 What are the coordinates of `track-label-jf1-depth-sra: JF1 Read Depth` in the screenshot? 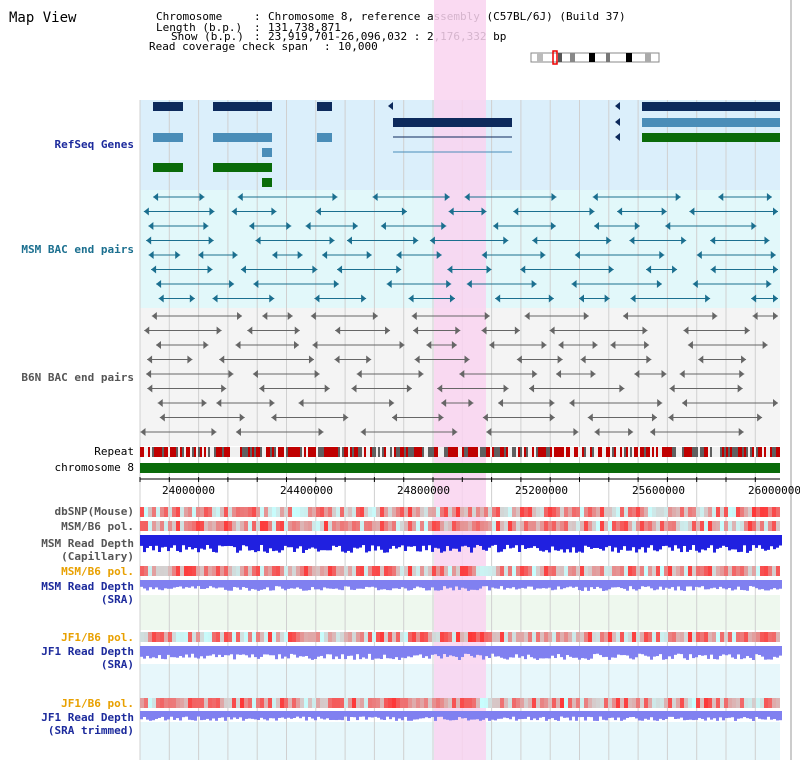 It's located at (87, 651).